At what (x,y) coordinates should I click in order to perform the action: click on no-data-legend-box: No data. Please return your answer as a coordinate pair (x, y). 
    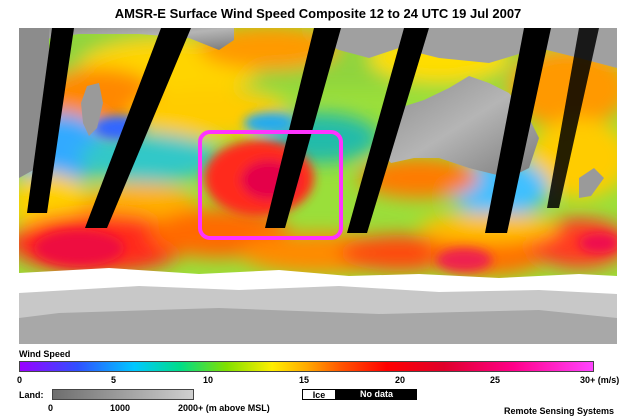
    Looking at the image, I should click on (376, 394).